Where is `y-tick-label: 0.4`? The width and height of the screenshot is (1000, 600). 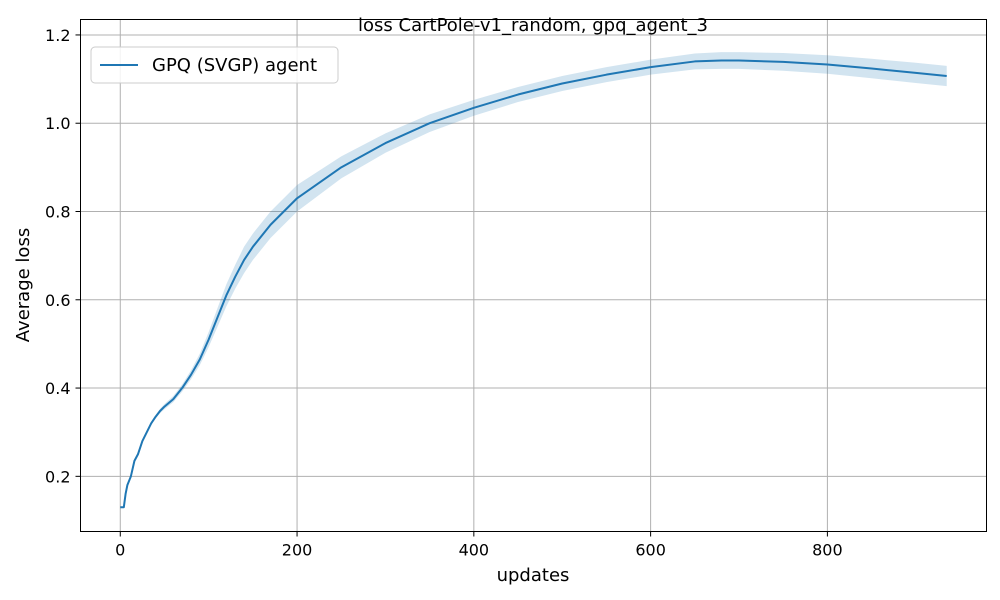
y-tick-label: 0.4 is located at coordinates (57, 388).